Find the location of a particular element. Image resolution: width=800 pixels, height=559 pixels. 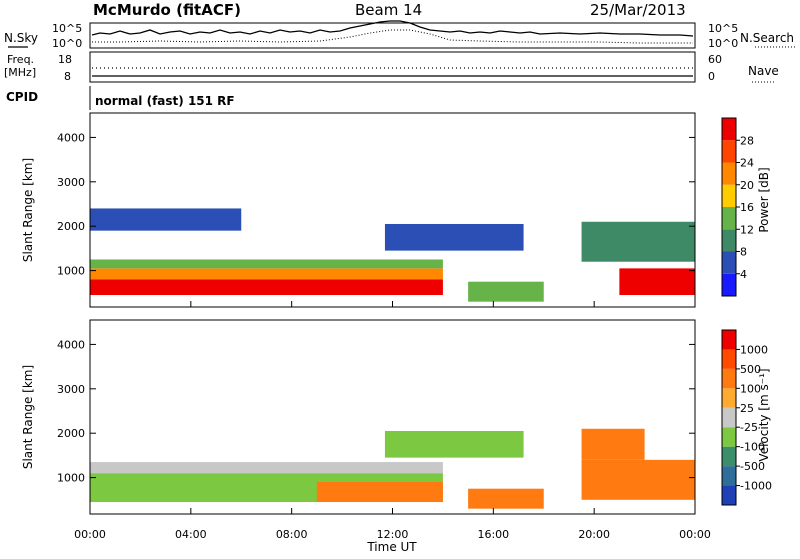

colorbar-tick-label: 1000 is located at coordinates (754, 349).